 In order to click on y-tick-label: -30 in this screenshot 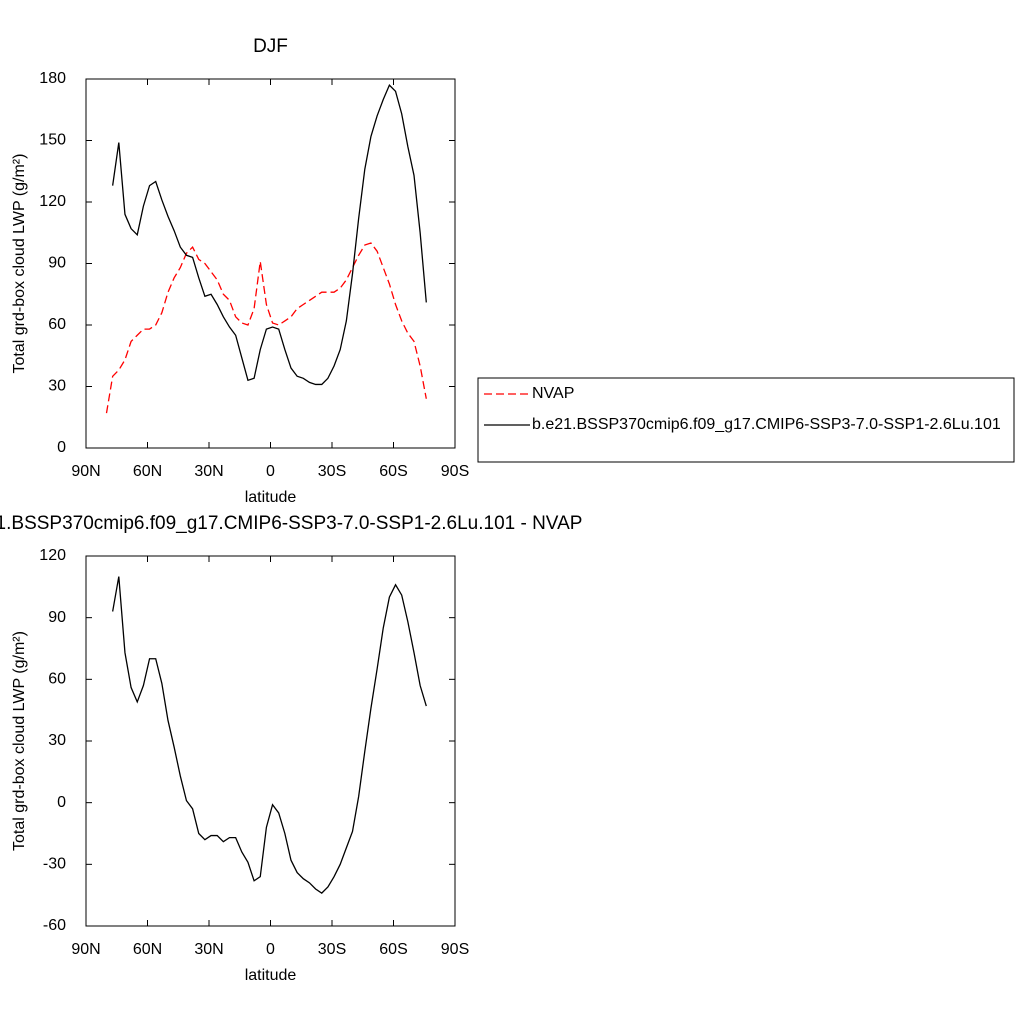, I will do `click(54, 864)`.